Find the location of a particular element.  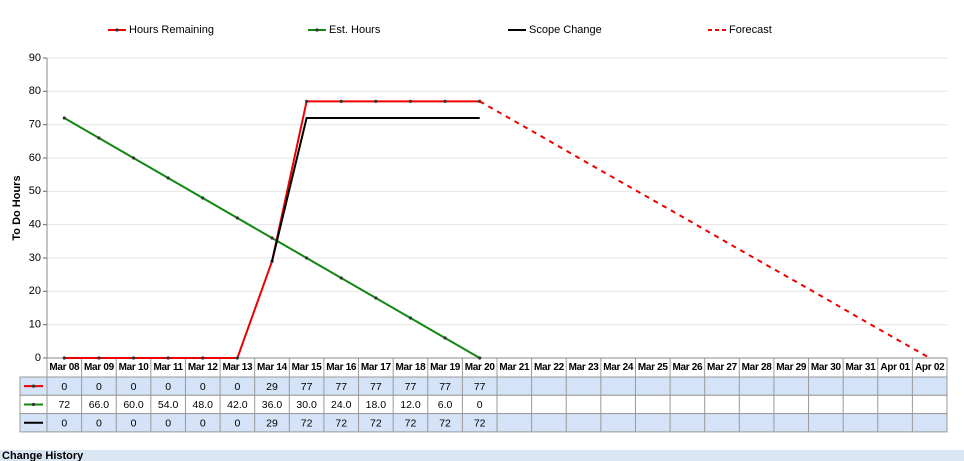

x-tick-label: Mar 28 is located at coordinates (757, 367).